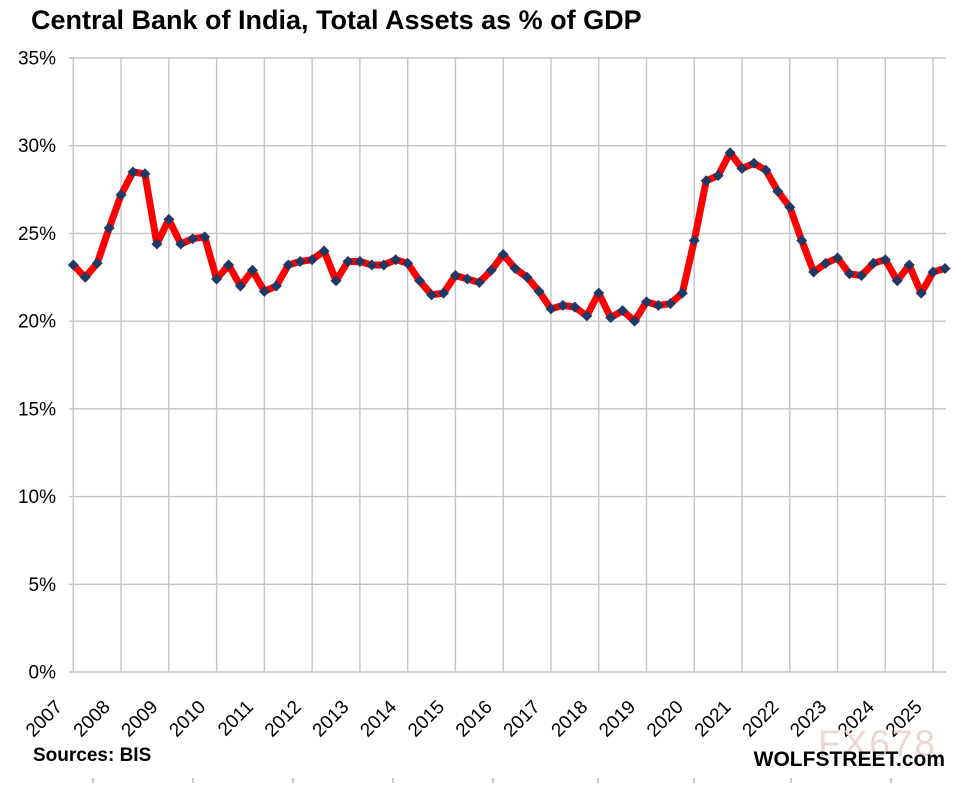 The width and height of the screenshot is (953, 785). Describe the element at coordinates (849, 759) in the screenshot. I see `site-credit: WOLFSTREET.com` at that location.